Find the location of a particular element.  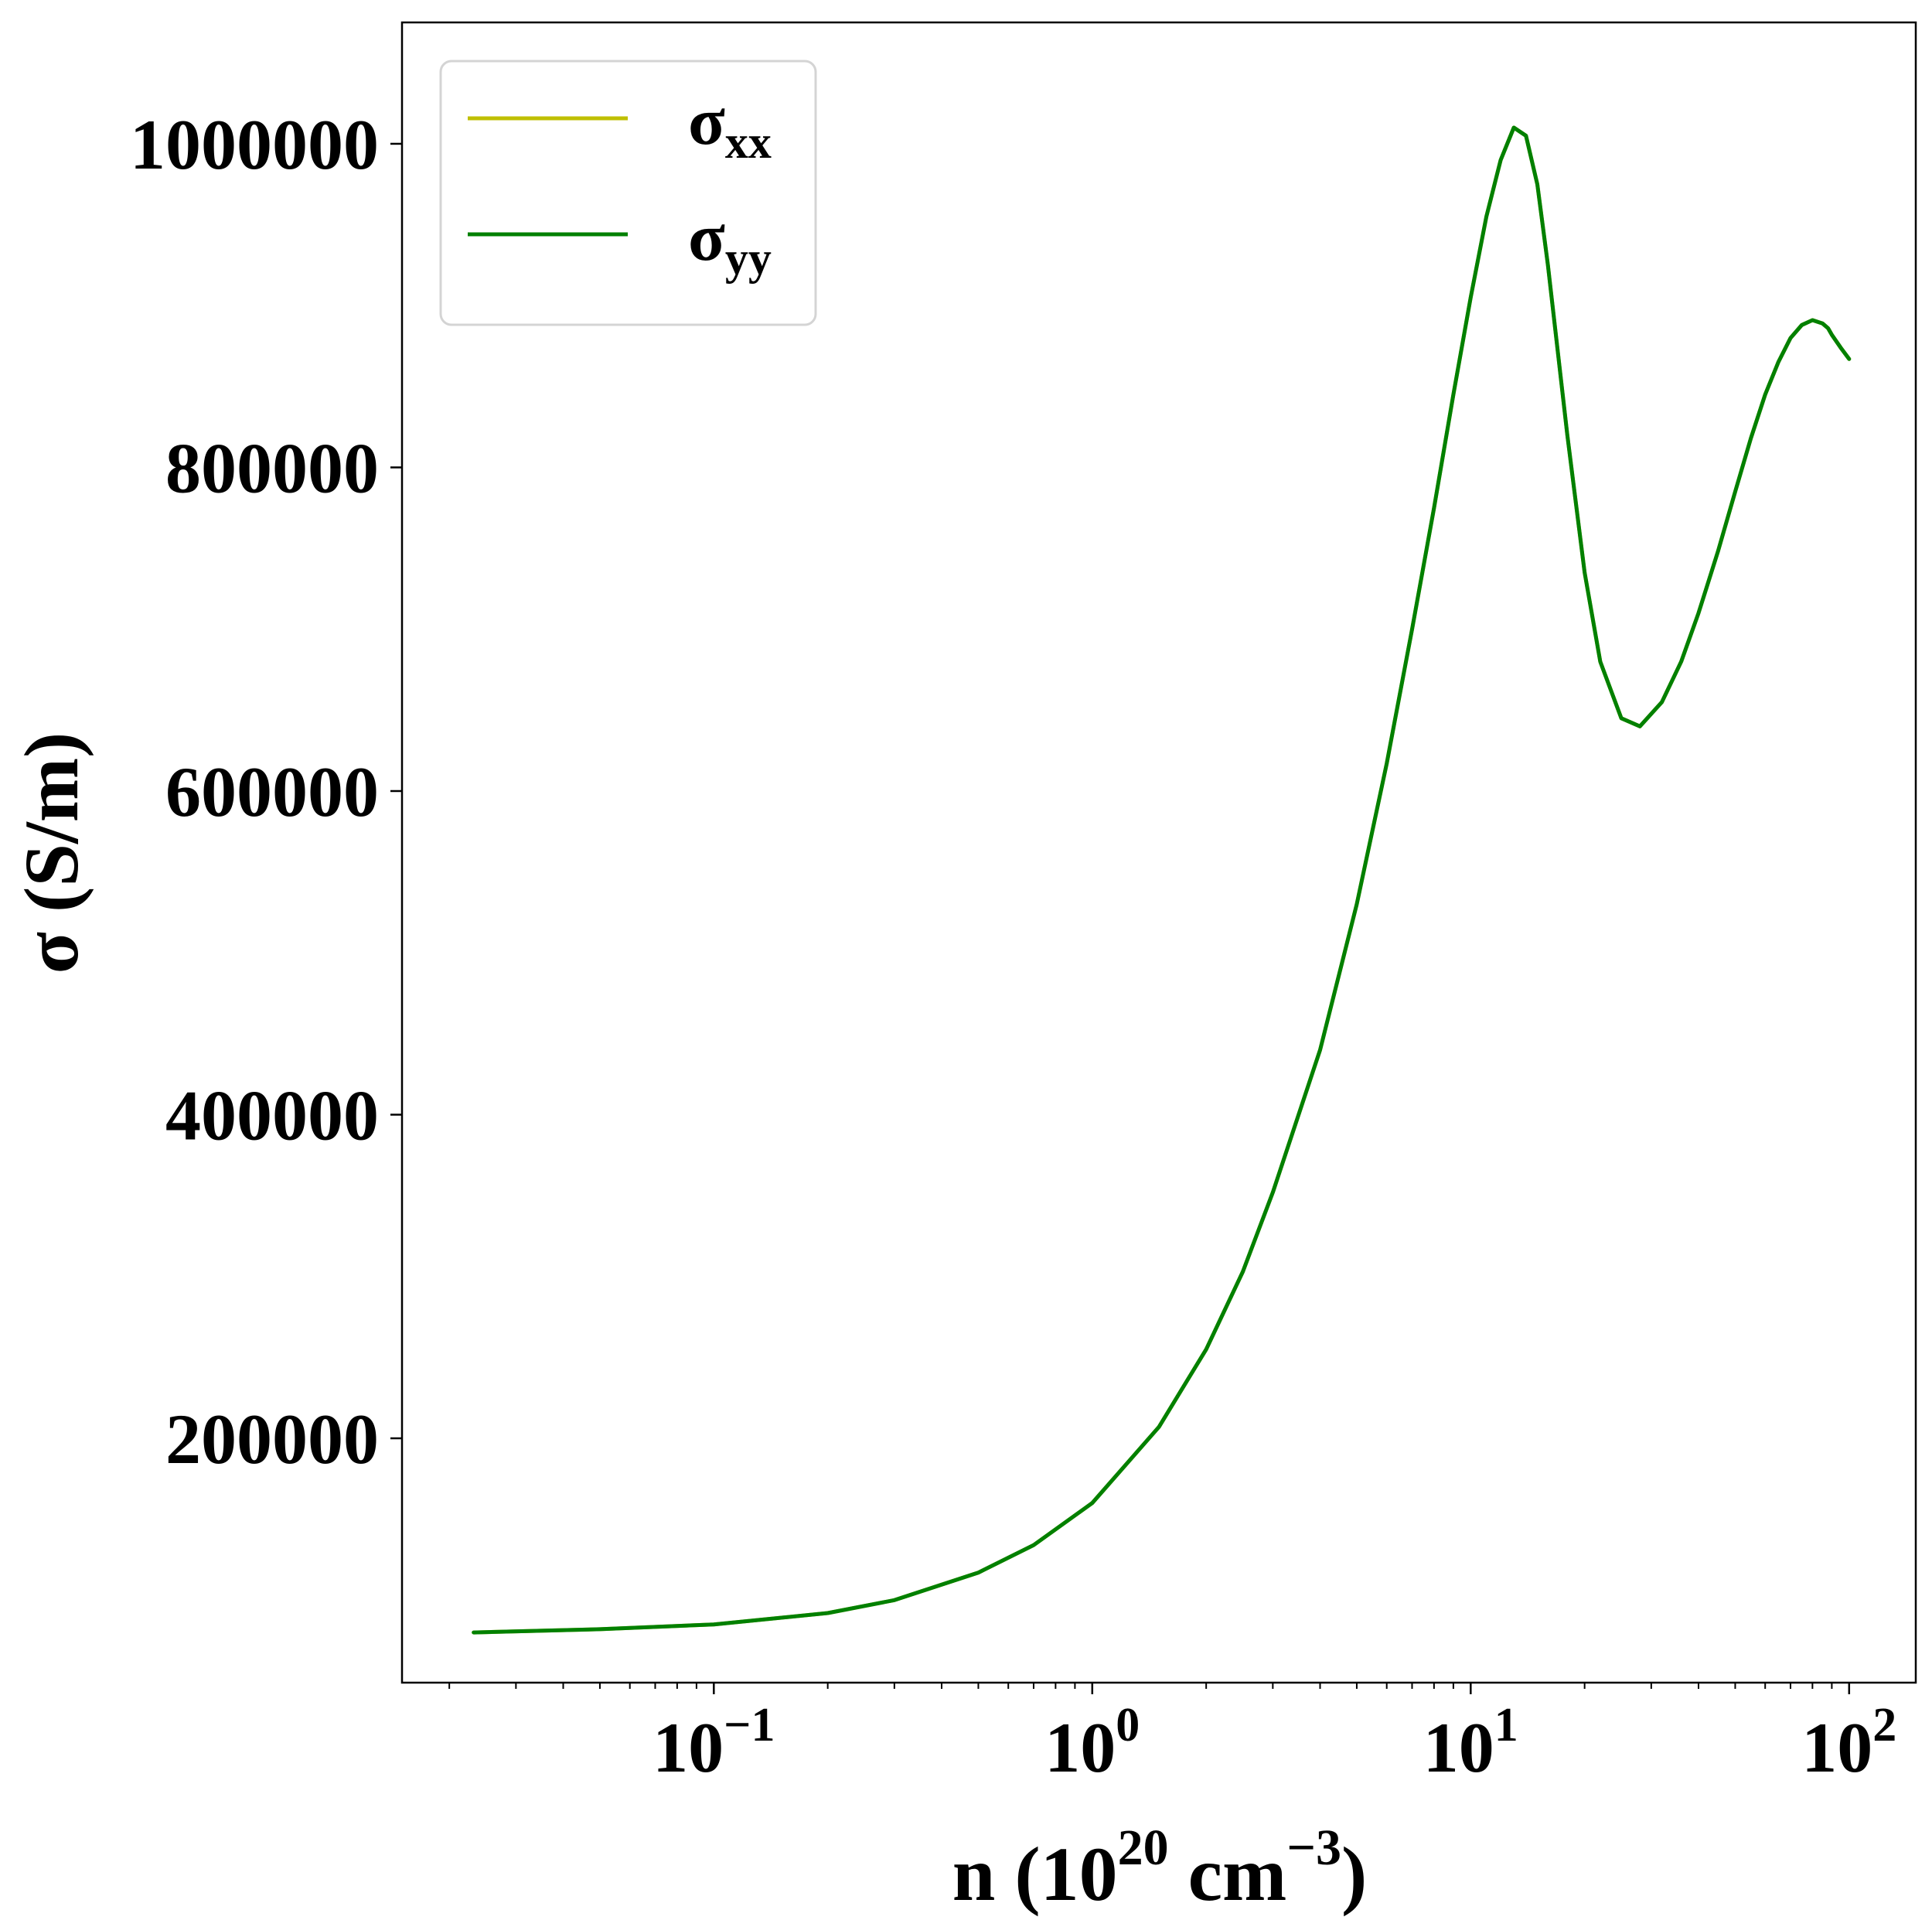

x-axis-title-end: ) is located at coordinates (1354, 1874).